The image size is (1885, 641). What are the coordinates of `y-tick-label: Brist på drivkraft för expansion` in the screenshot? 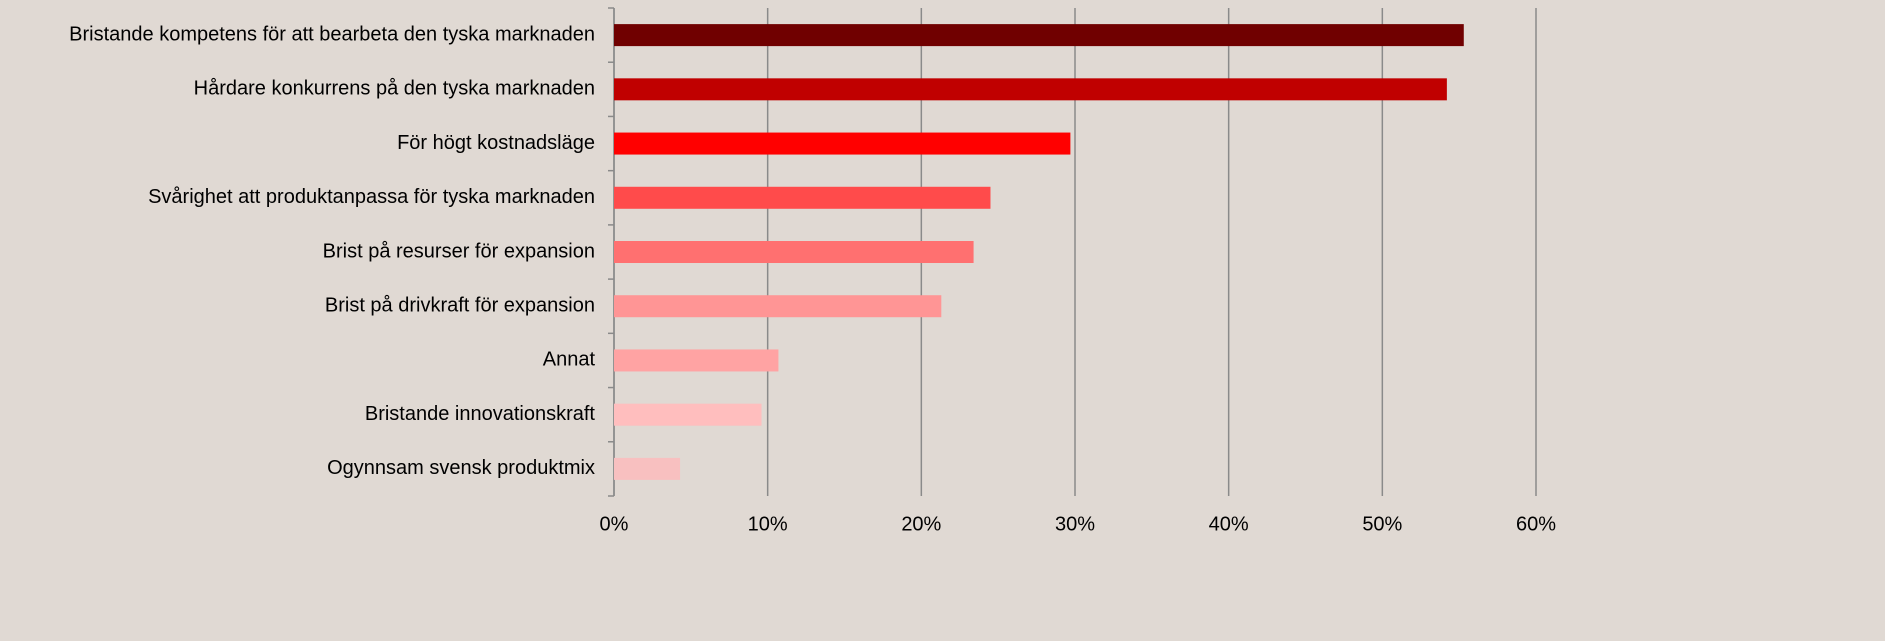 It's located at (460, 306).